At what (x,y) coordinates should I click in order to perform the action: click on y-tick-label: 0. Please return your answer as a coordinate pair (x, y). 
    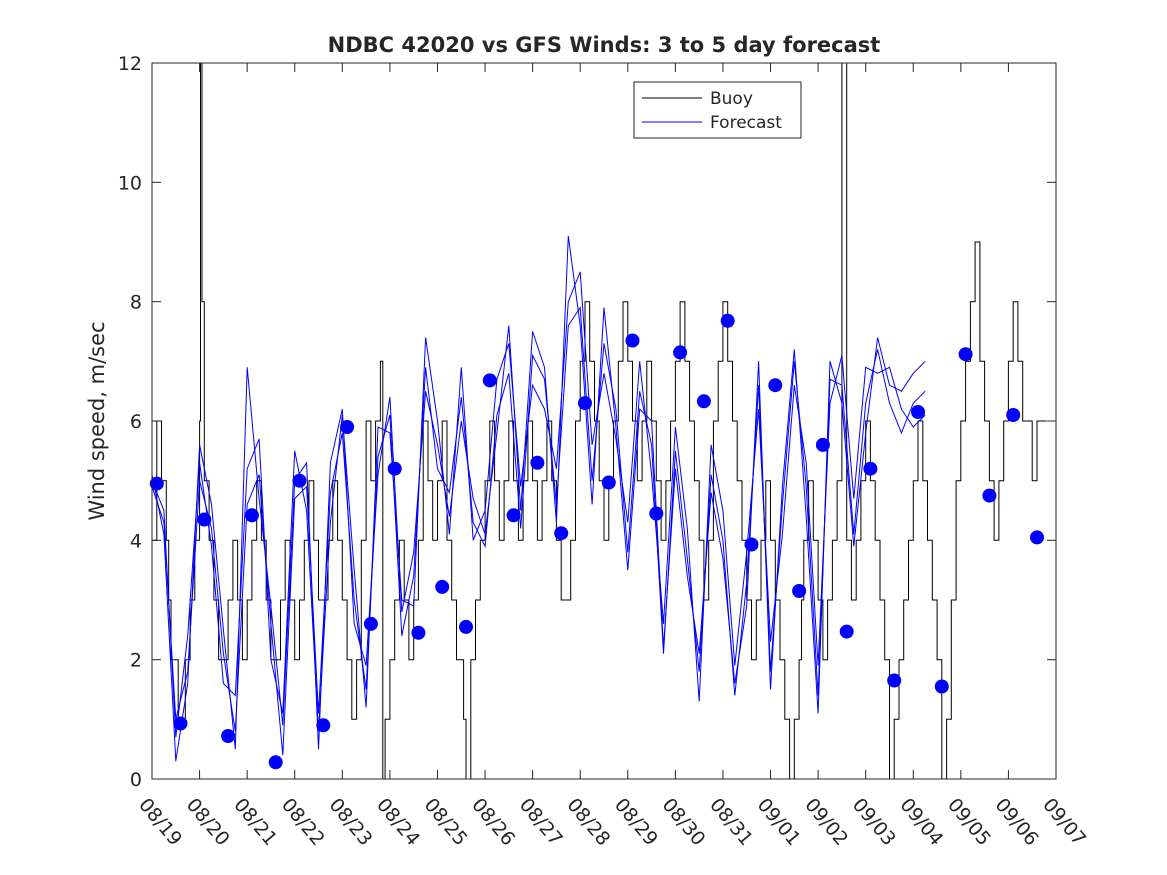
    Looking at the image, I should click on (136, 780).